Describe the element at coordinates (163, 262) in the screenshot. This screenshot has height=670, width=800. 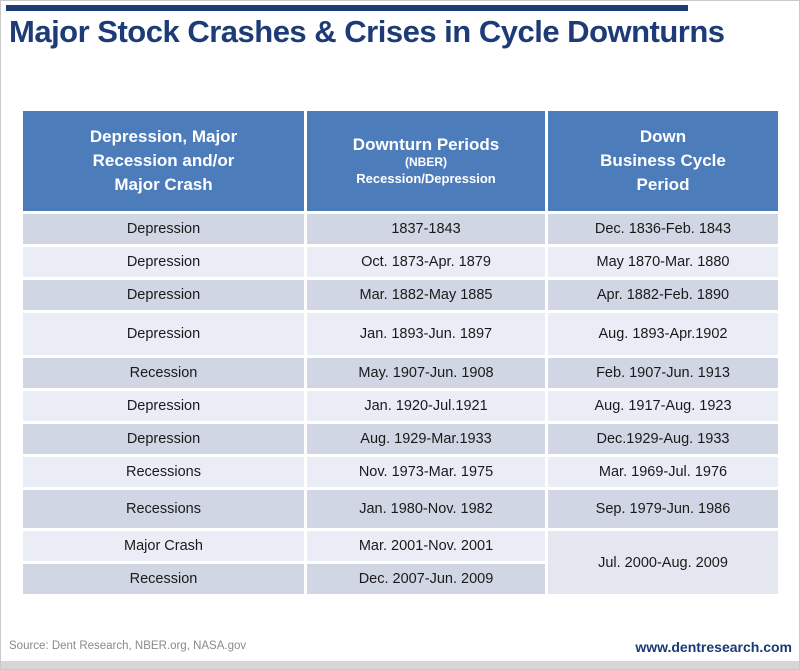
I see `cell-crash-type-row2: Depression` at that location.